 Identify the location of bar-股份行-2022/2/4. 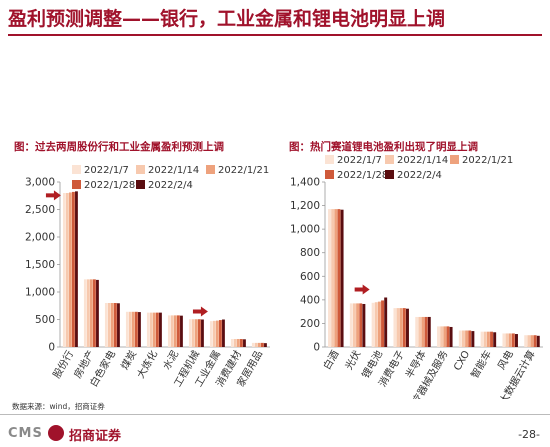
(76, 269).